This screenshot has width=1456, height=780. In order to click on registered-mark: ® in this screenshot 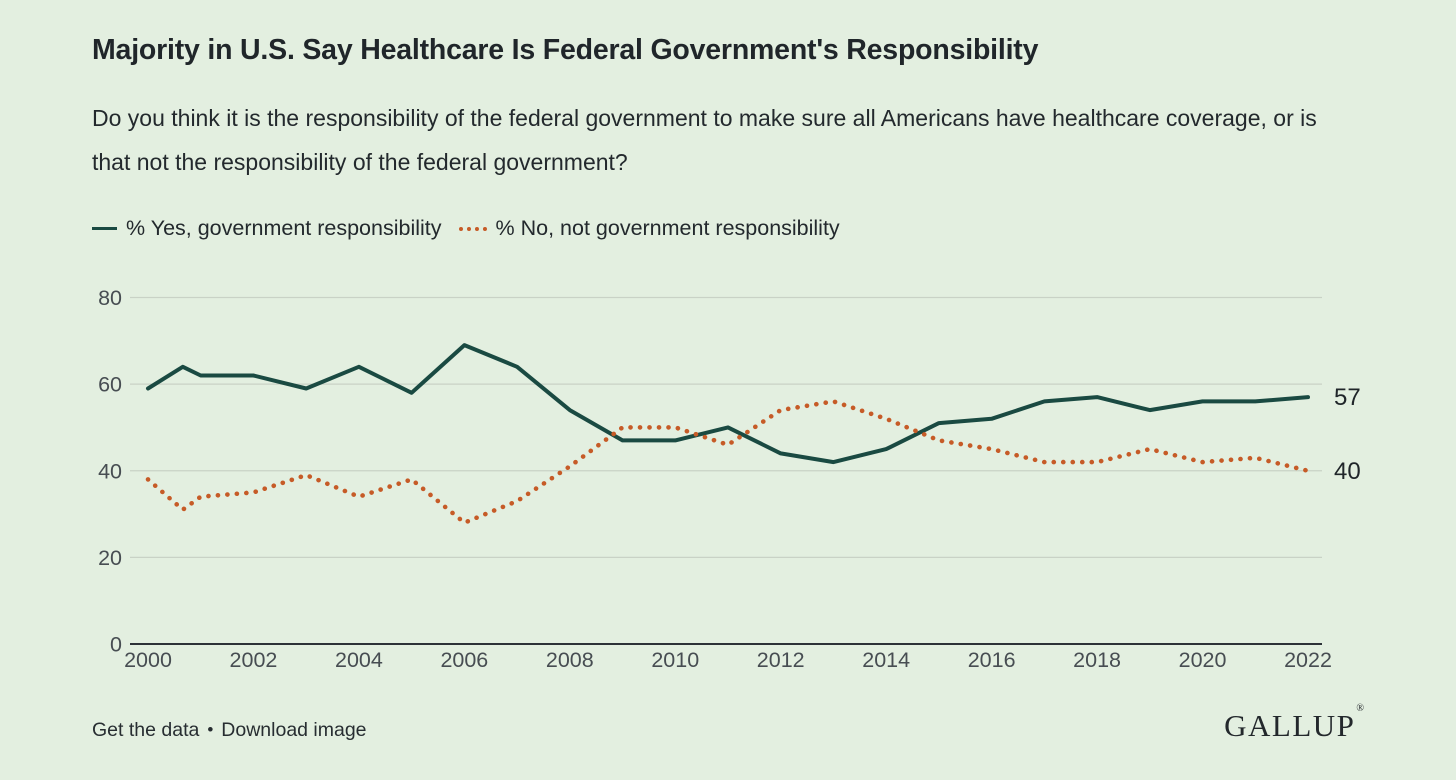, I will do `click(1360, 708)`.